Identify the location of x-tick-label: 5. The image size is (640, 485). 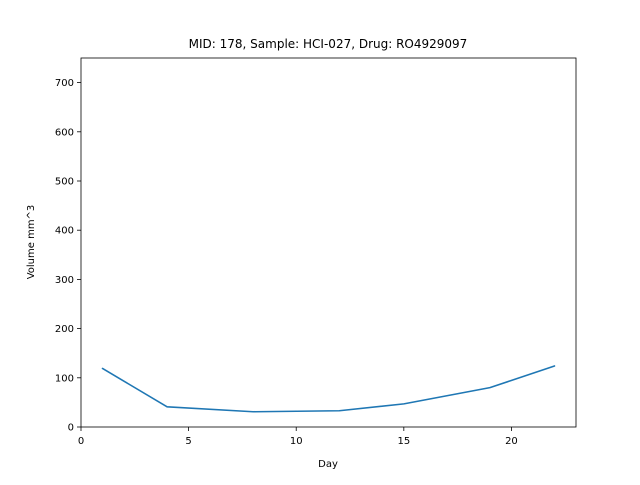
(188, 441).